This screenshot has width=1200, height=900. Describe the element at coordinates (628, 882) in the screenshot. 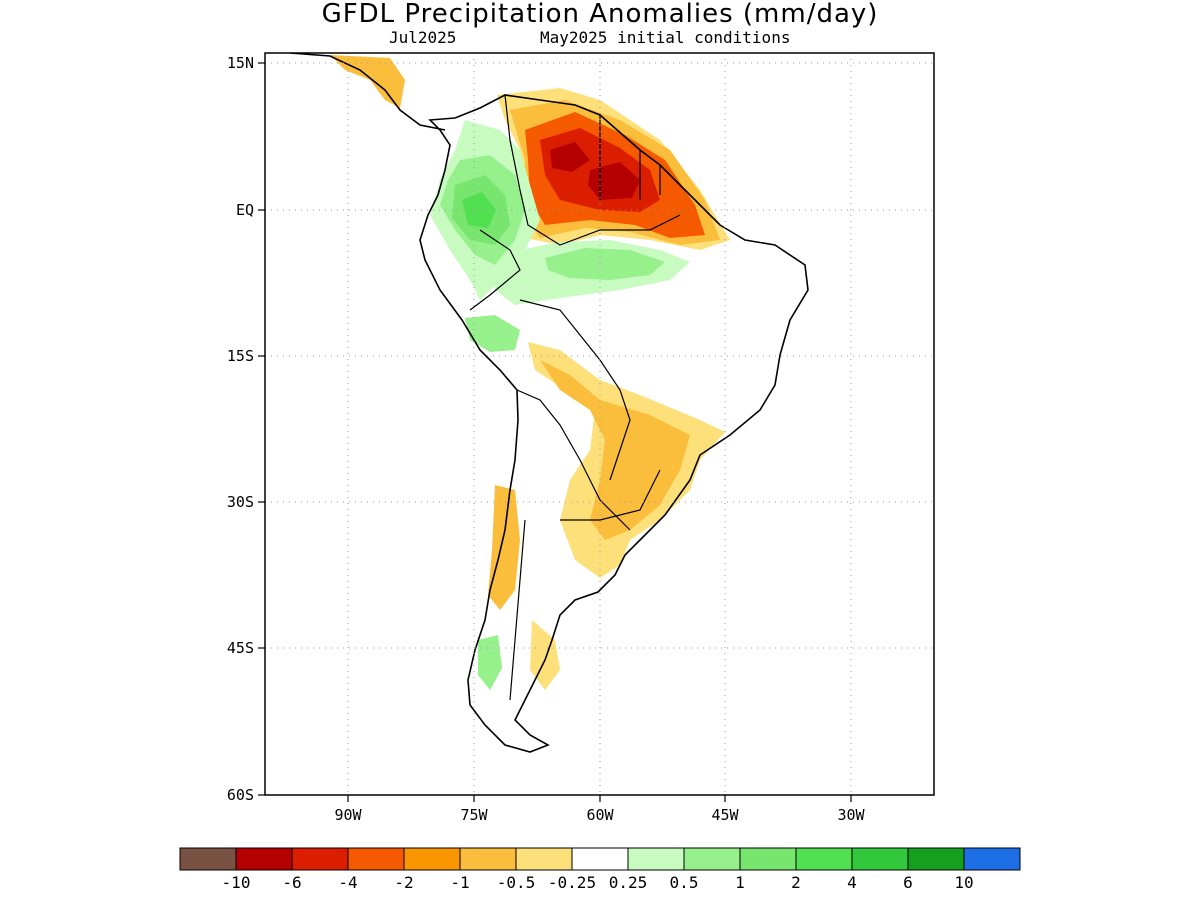

I see `colorbar-tick-label: 0.25` at that location.